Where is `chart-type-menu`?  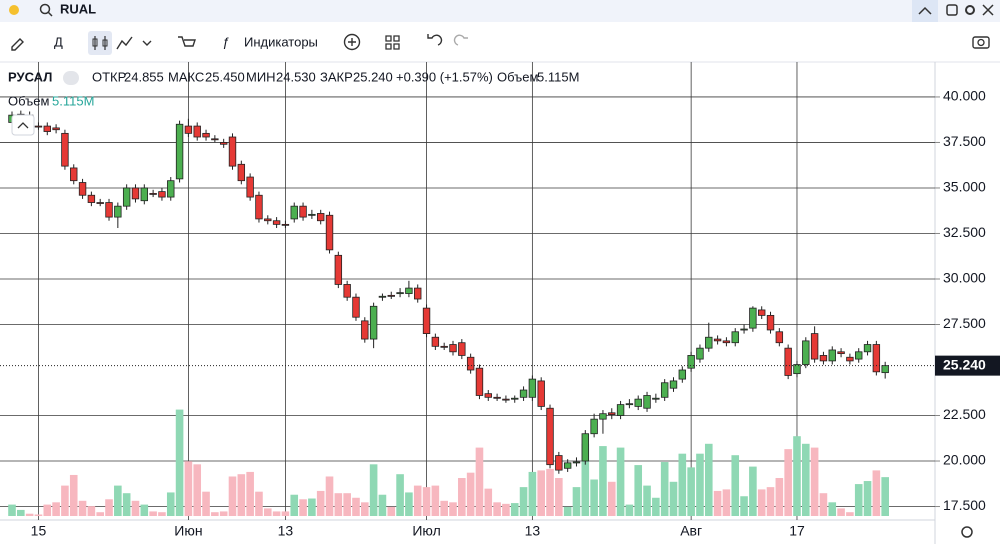 chart-type-menu is located at coordinates (147, 43).